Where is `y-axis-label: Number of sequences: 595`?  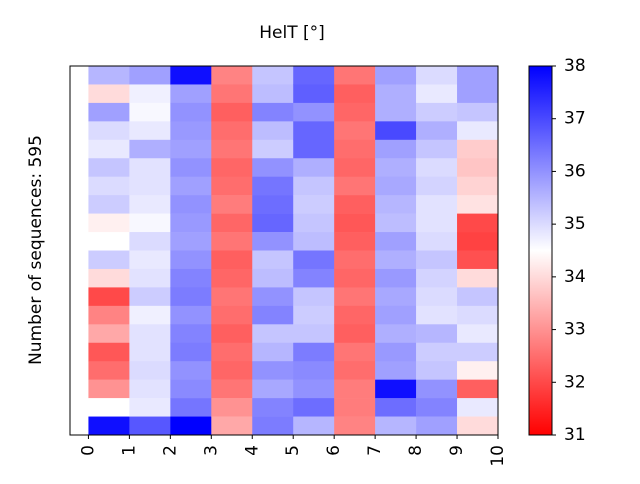 y-axis-label: Number of sequences: 595 is located at coordinates (36, 250).